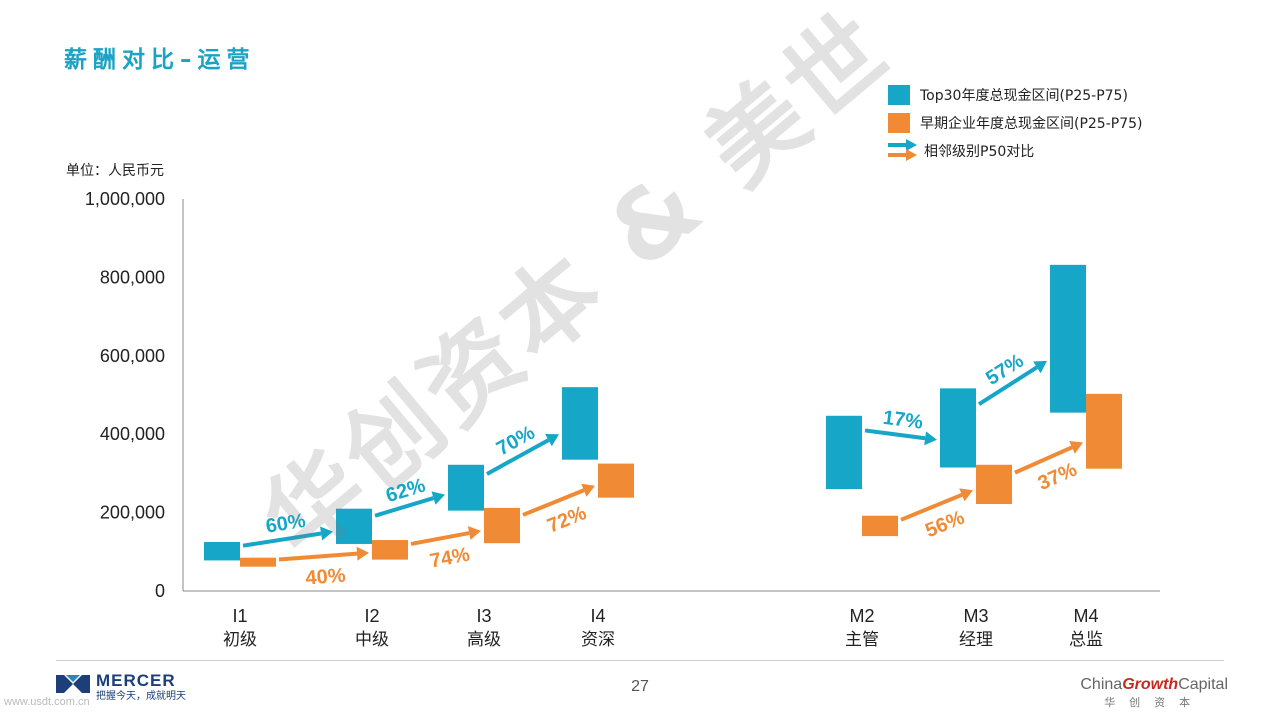 This screenshot has width=1280, height=720. What do you see at coordinates (1101, 684) in the screenshot?
I see `cgc-pre: China` at bounding box center [1101, 684].